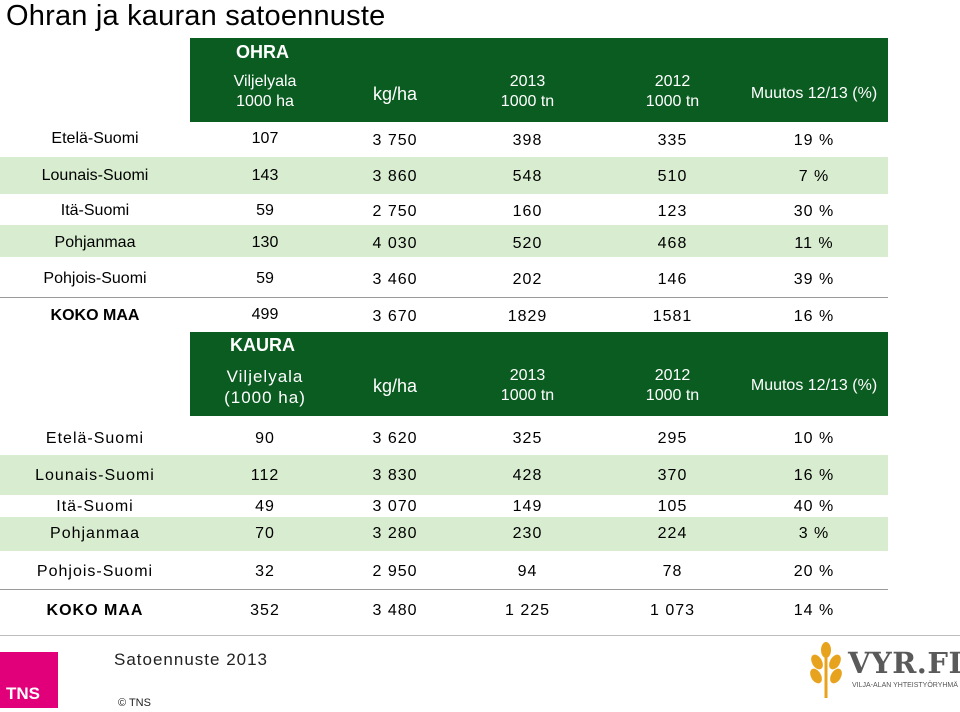 The width and height of the screenshot is (960, 712). What do you see at coordinates (527, 571) in the screenshot?
I see `harvest-2013-cell: 94` at bounding box center [527, 571].